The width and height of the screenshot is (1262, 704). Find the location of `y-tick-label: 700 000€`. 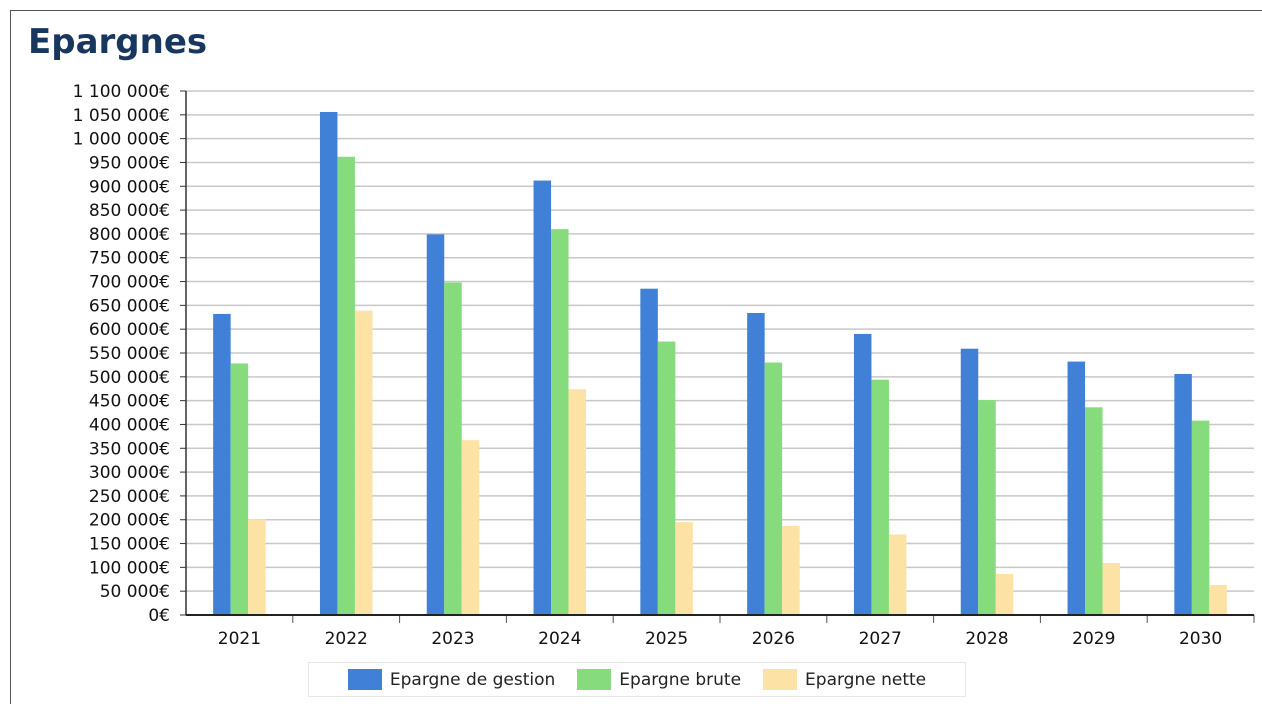

y-tick-label: 700 000€ is located at coordinates (129, 283).